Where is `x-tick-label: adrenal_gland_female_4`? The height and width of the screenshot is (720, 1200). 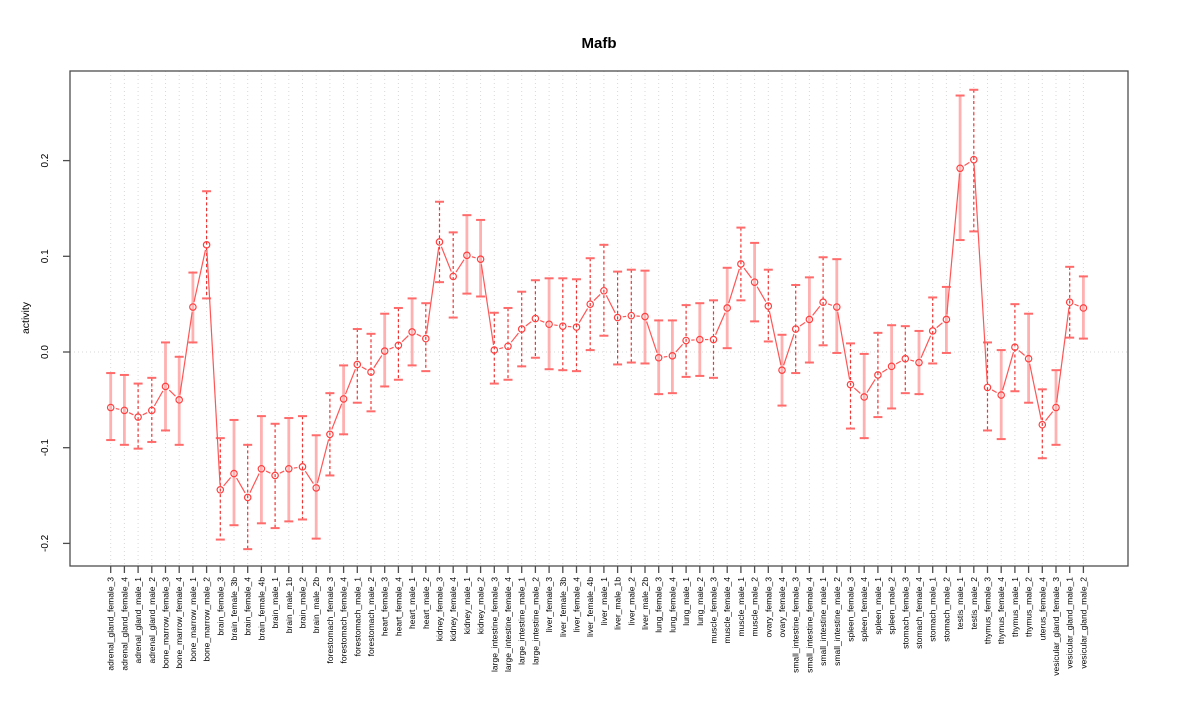 x-tick-label: adrenal_gland_female_4 is located at coordinates (124, 624).